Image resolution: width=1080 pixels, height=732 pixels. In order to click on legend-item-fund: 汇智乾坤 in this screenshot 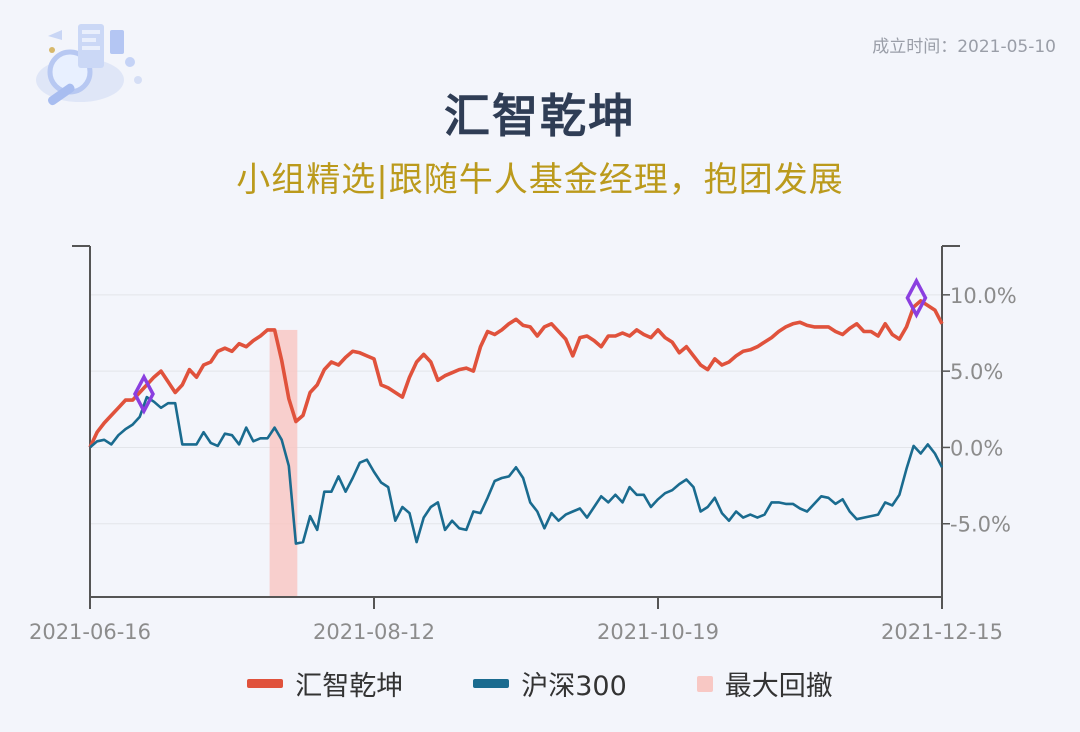, I will do `click(325, 683)`.